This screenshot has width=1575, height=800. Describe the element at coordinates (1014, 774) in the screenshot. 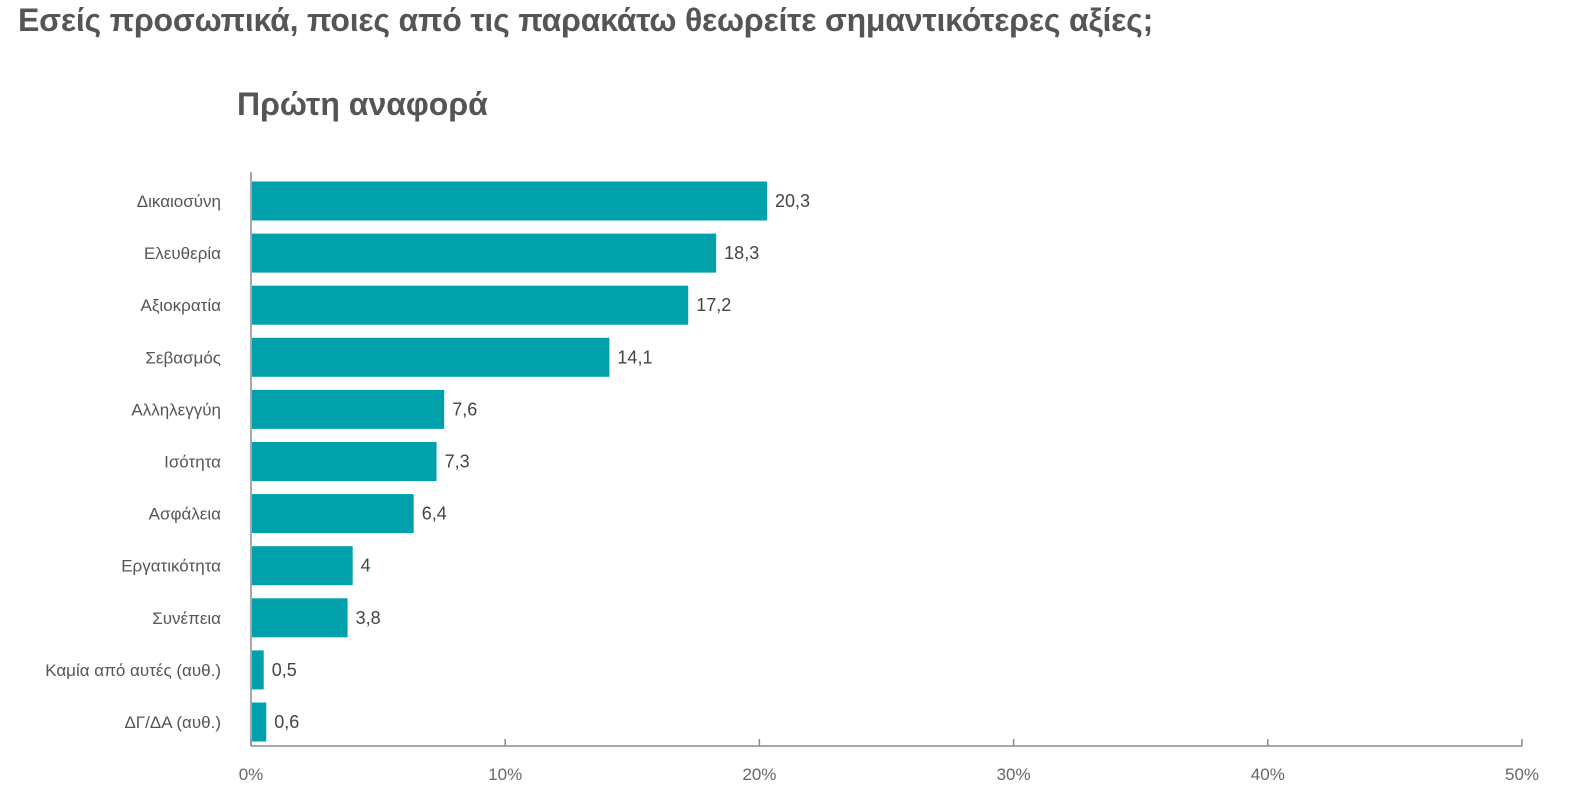

I see `x-tick-label: 30%` at that location.